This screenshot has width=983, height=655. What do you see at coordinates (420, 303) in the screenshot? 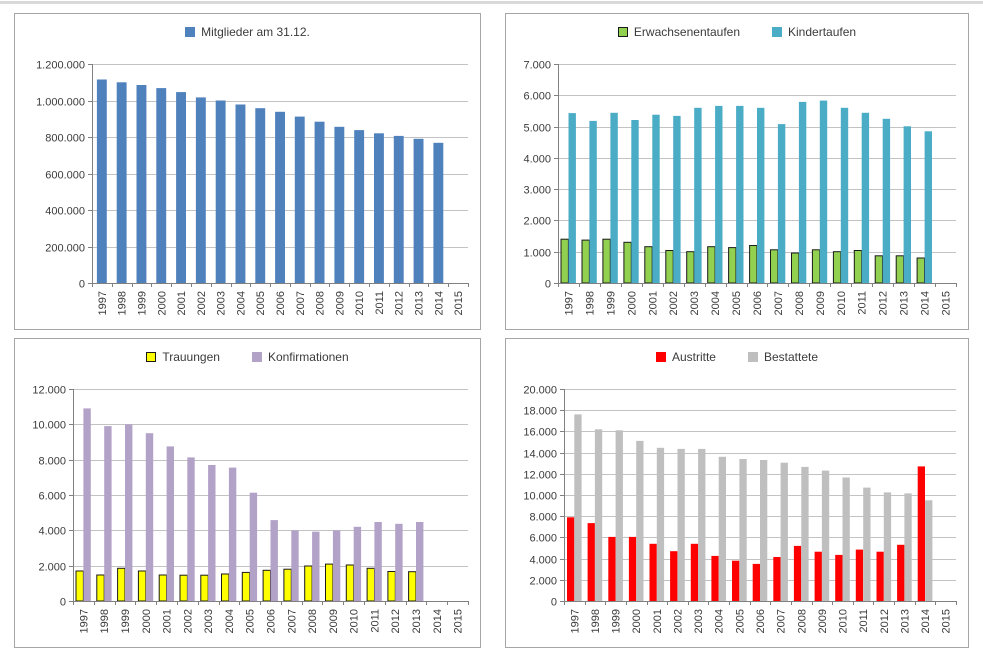
I see `x-axis-label: 2013` at bounding box center [420, 303].